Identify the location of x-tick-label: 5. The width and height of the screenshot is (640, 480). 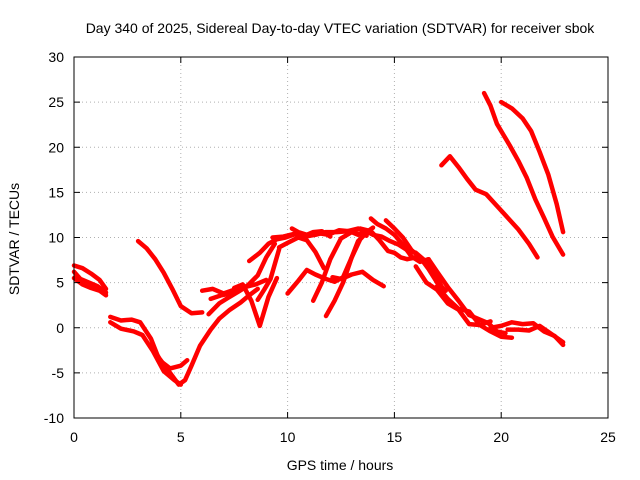
(181, 437).